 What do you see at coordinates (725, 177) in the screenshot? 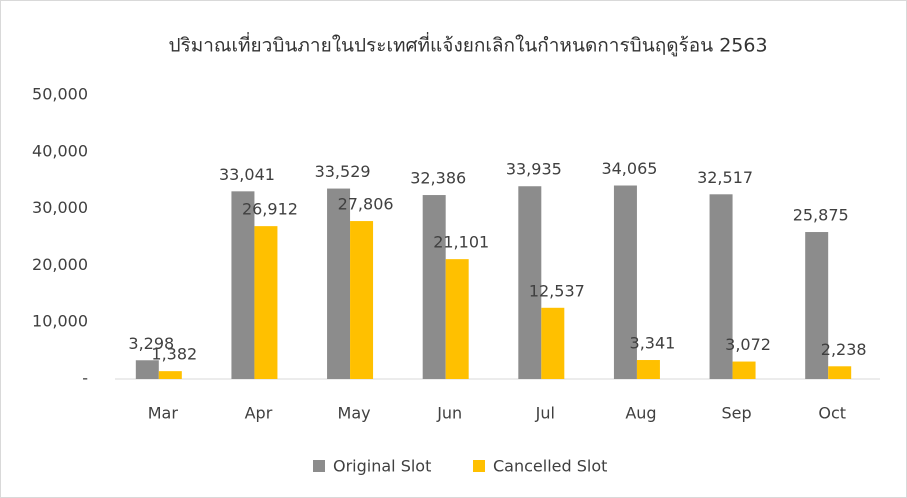
I see `data-label: 32,517` at bounding box center [725, 177].